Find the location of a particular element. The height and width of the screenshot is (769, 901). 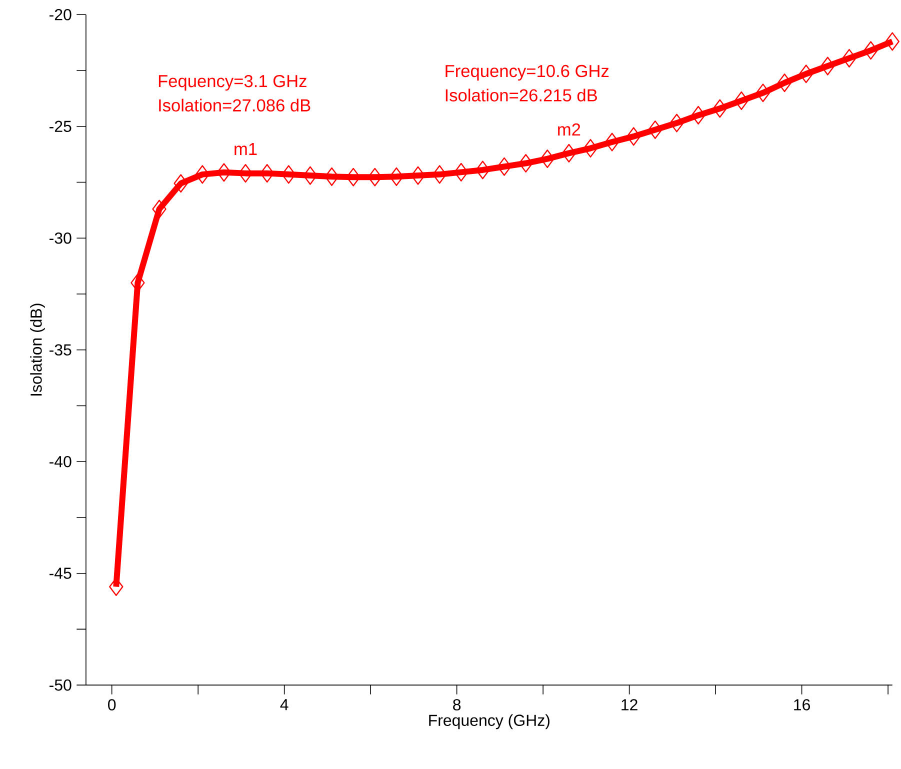

annotation: m2 is located at coordinates (569, 129).